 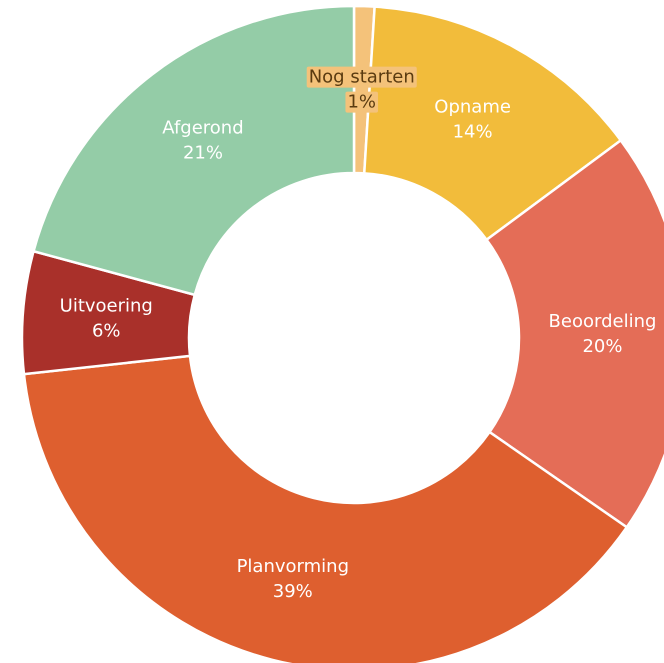 I want to click on slice-label: Planvorming 39%, so click(x=293, y=579).